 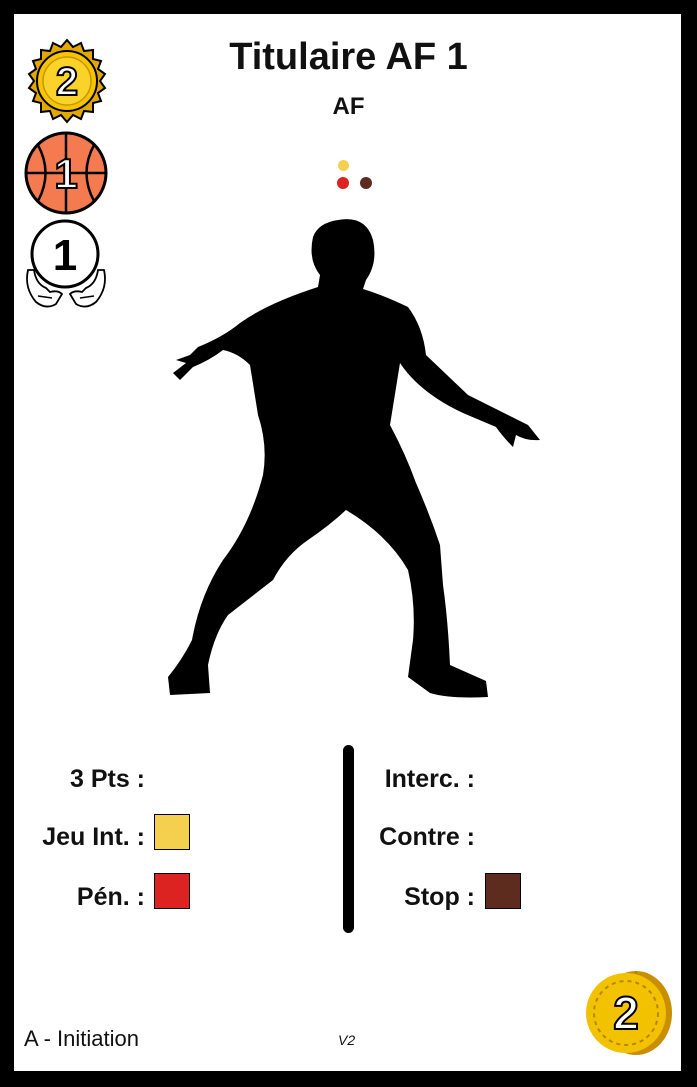 What do you see at coordinates (348, 106) in the screenshot?
I see `card-subtitle: AF` at bounding box center [348, 106].